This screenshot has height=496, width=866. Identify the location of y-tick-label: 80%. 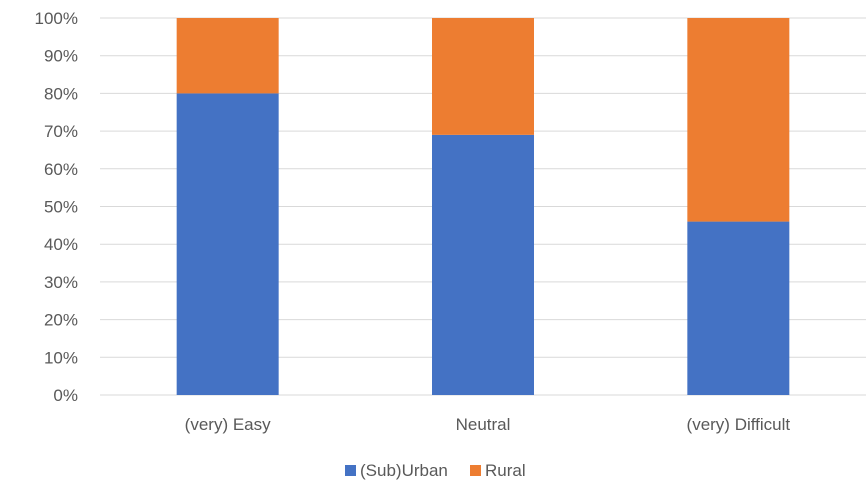
(61, 93).